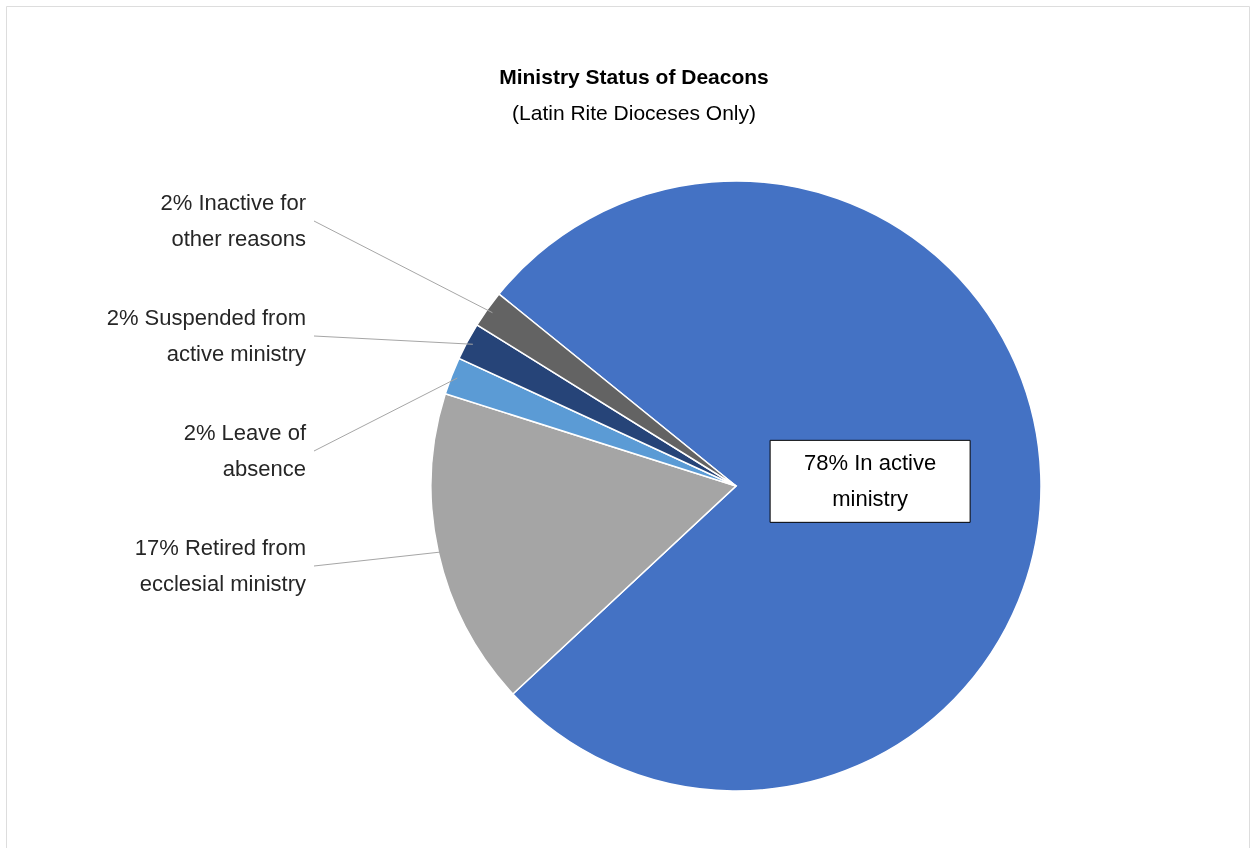 The width and height of the screenshot is (1255, 848). Describe the element at coordinates (245, 450) in the screenshot. I see `slice-label: 2% Leave of absence` at that location.